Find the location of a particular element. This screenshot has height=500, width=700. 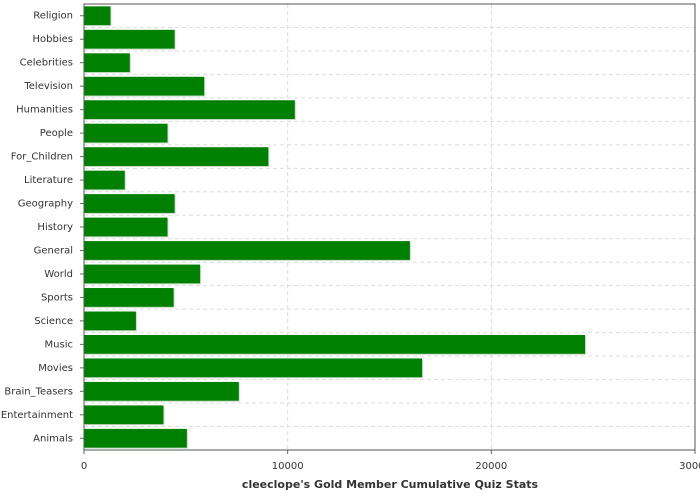

y-tick-label: Religion is located at coordinates (53, 16).